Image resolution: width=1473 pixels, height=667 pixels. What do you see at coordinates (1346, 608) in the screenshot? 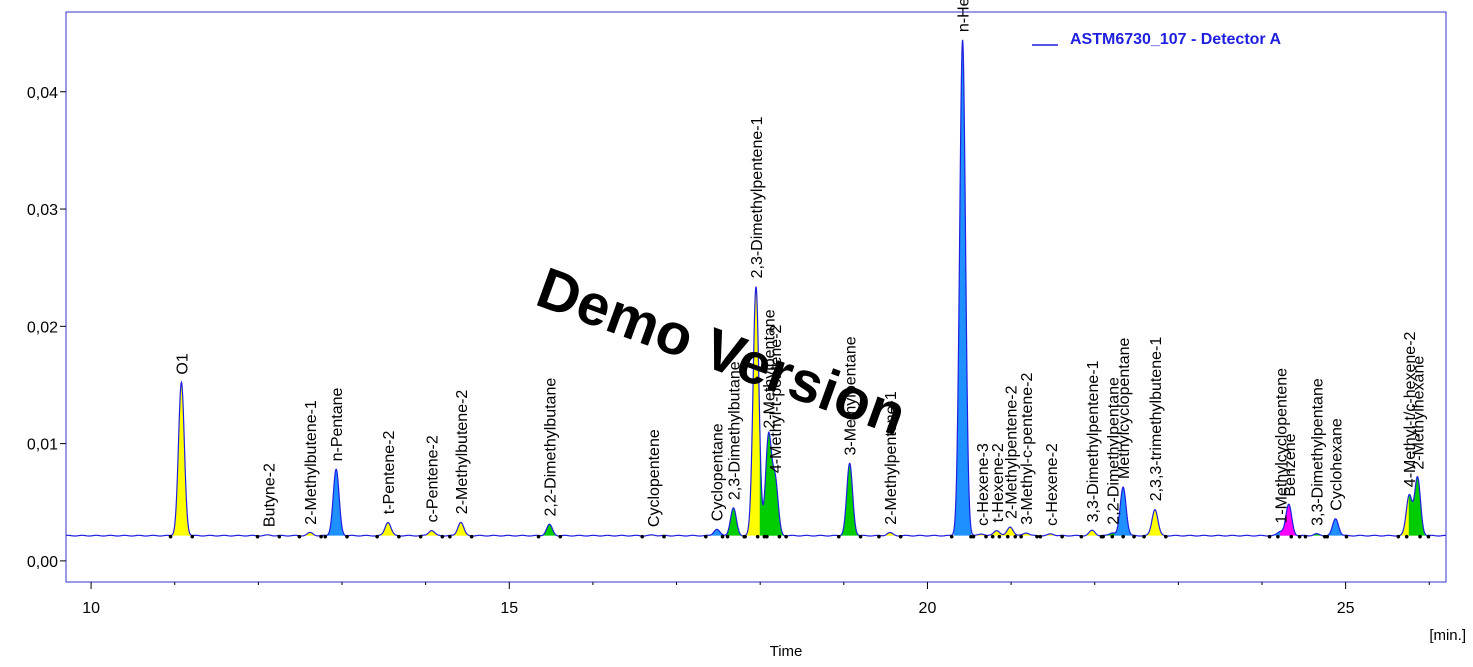
I see `x-tick-label: 25` at bounding box center [1346, 608].